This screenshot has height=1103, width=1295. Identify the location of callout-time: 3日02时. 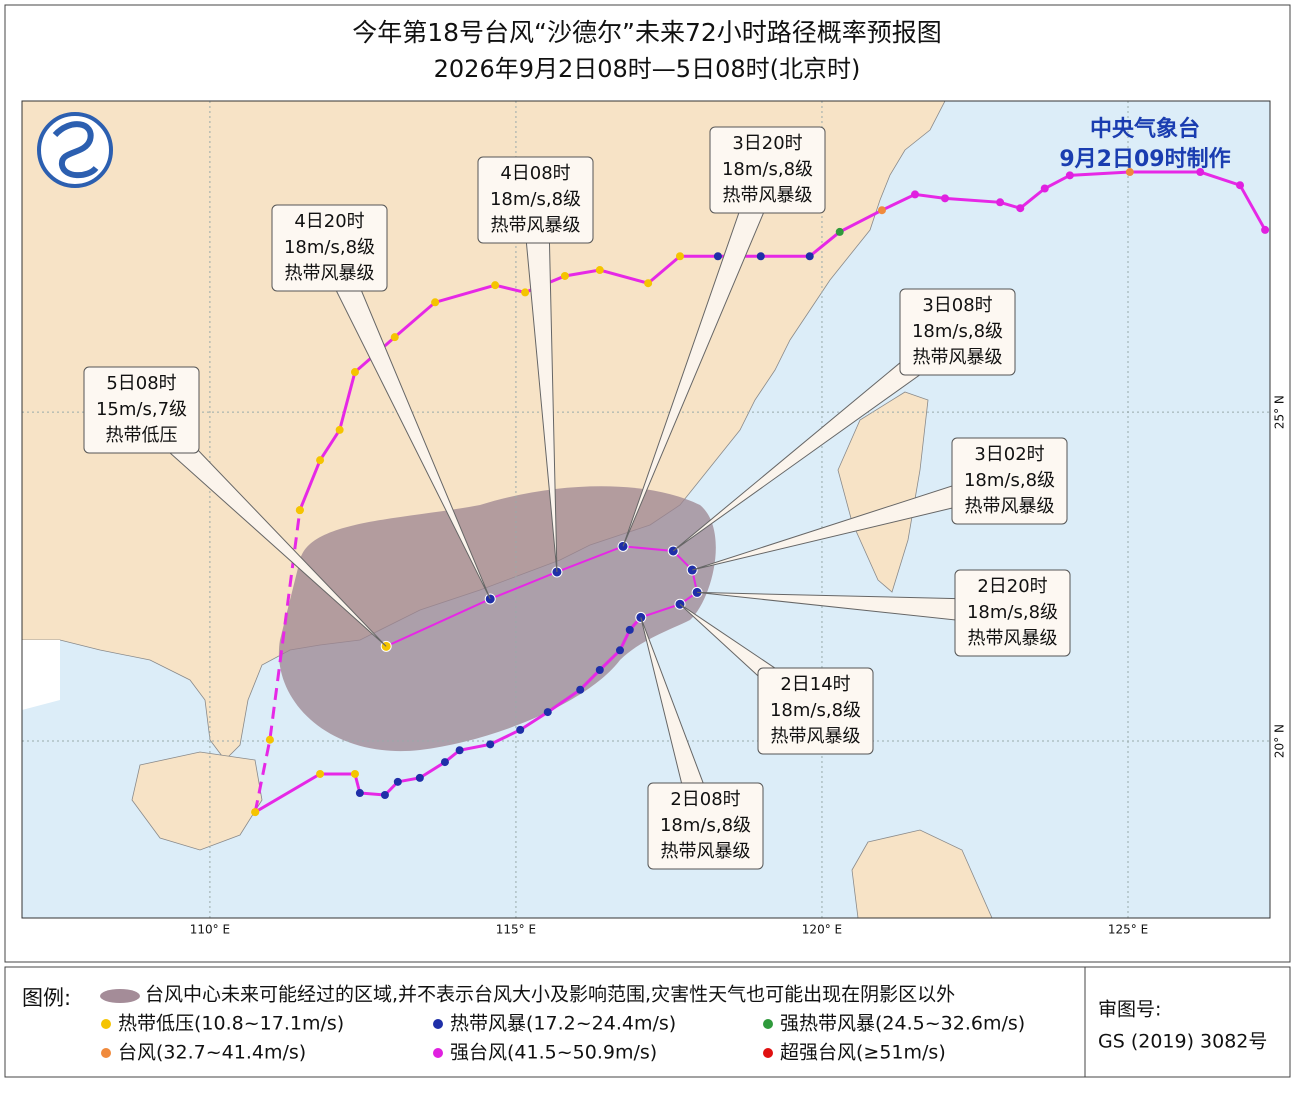
(1009, 454).